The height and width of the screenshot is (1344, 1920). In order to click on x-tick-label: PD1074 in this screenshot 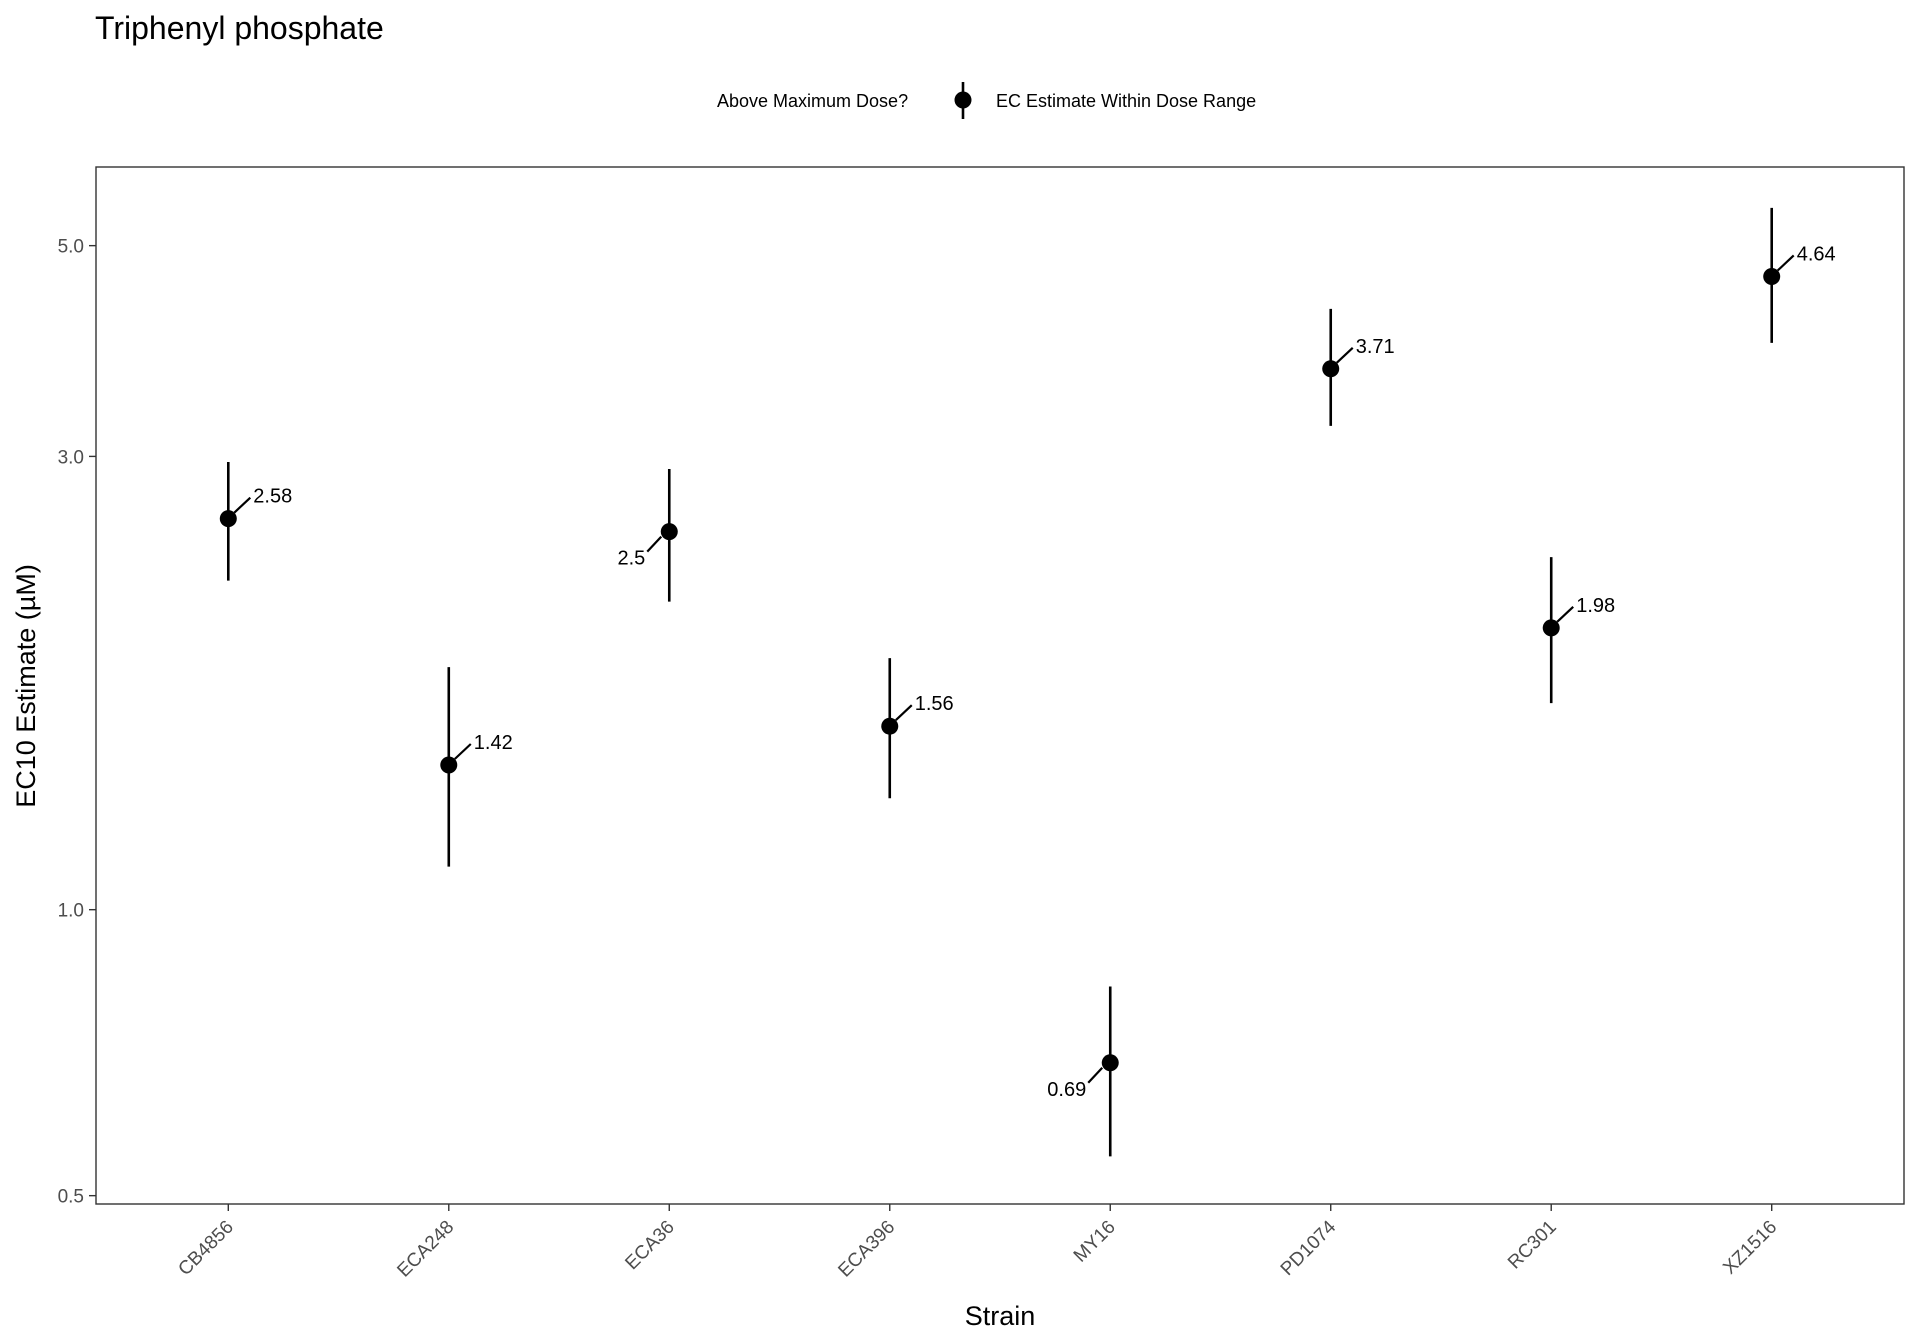, I will do `click(1309, 1248)`.